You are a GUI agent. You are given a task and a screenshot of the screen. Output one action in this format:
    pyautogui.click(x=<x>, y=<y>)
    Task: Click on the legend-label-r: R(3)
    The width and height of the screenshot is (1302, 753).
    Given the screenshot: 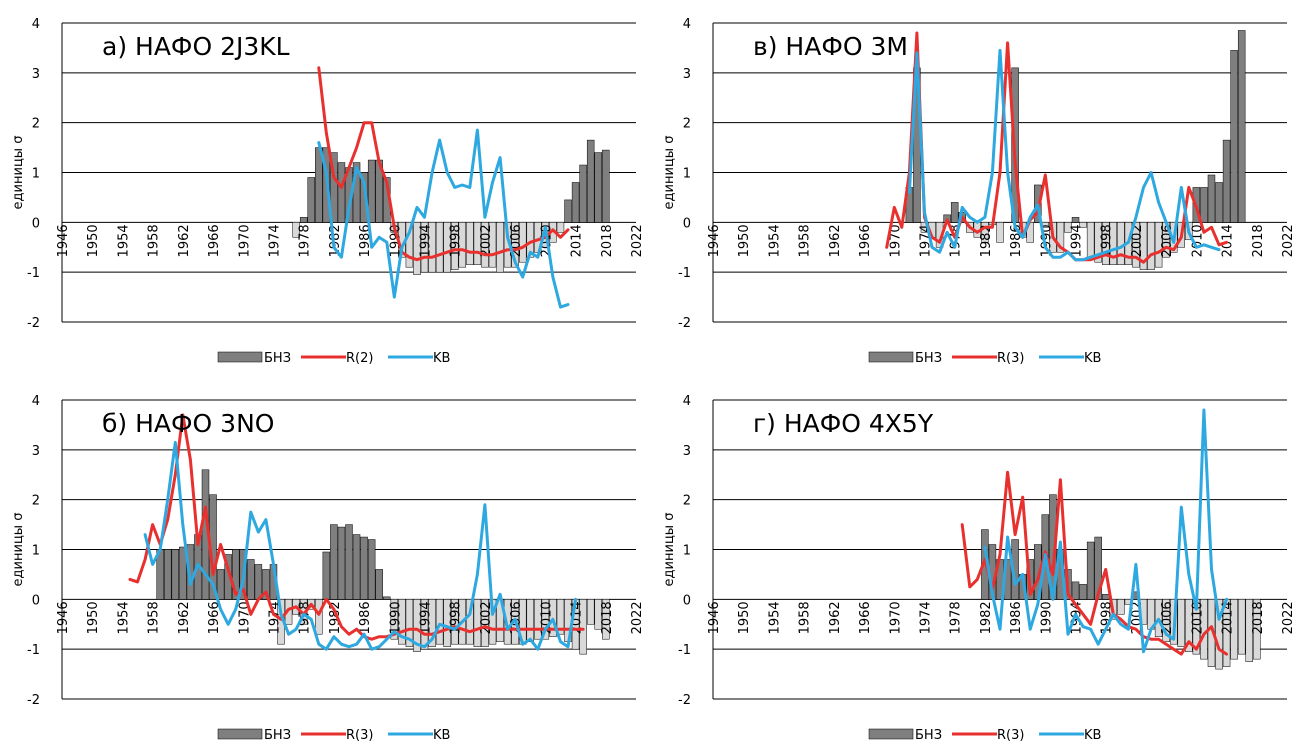 What is the action you would take?
    pyautogui.click(x=1010, y=358)
    